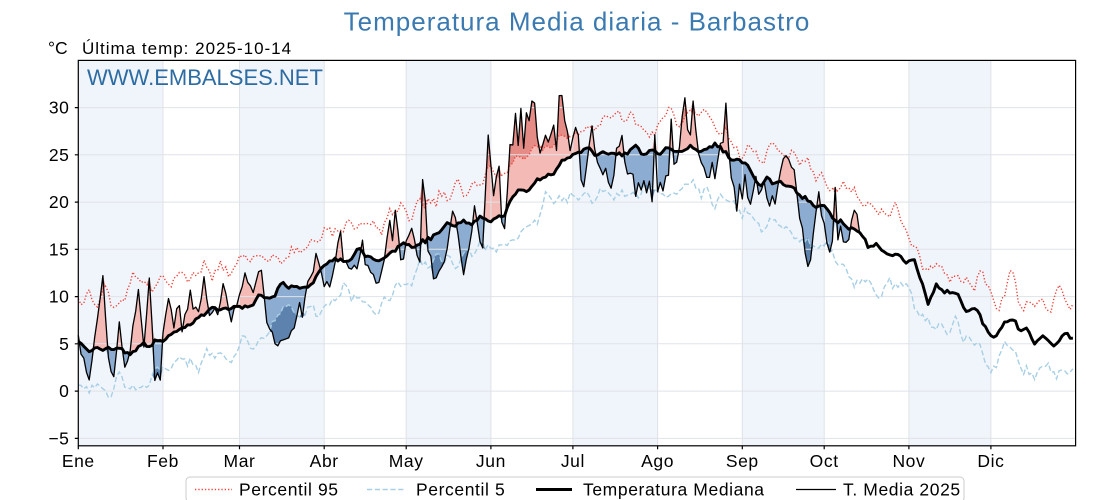 This screenshot has width=1120, height=500. I want to click on svg-text: May, so click(406, 461).